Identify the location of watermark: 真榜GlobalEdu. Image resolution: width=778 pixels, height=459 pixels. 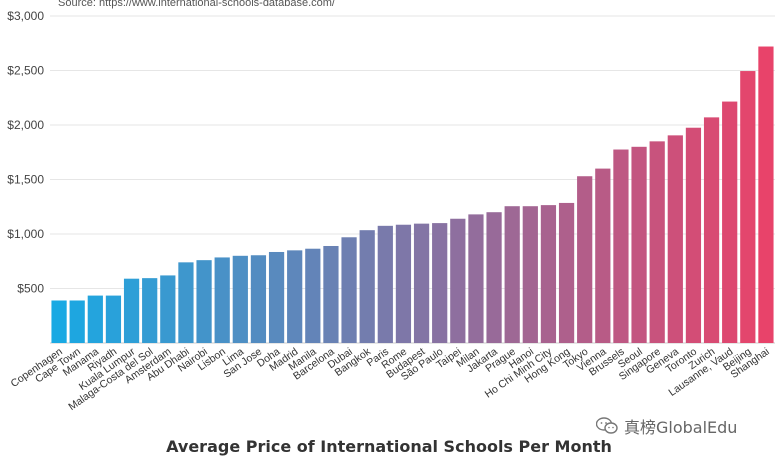
(666, 426).